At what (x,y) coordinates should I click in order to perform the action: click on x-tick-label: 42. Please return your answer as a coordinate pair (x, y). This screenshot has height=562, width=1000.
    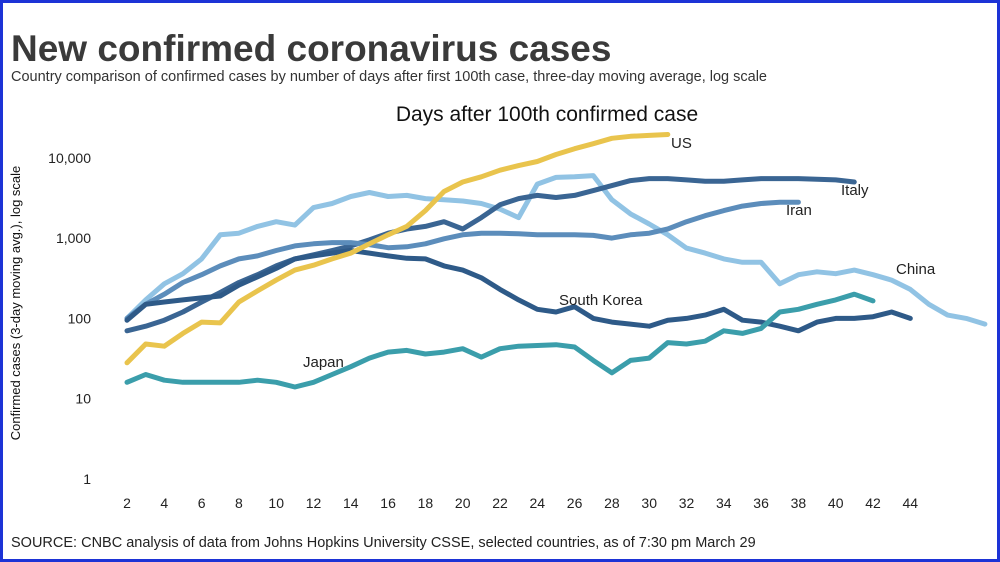
    Looking at the image, I should click on (873, 503).